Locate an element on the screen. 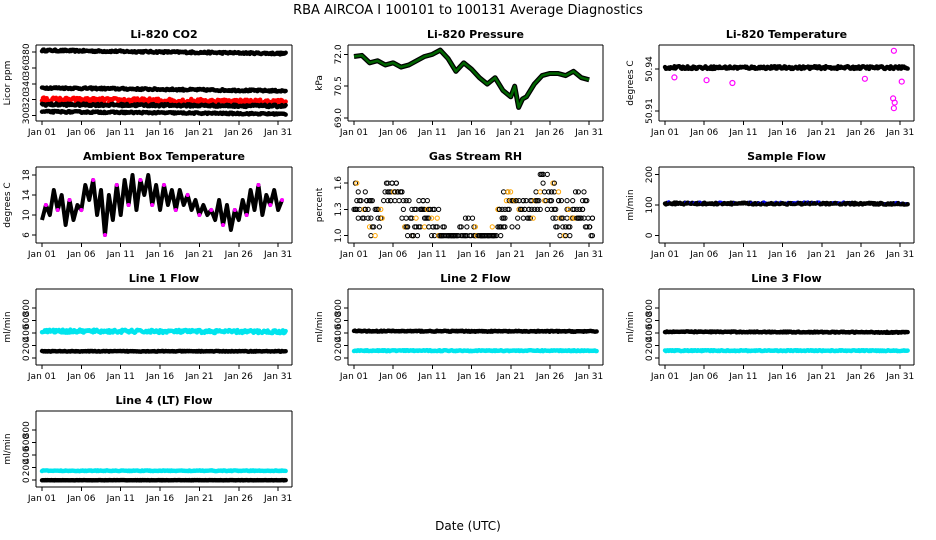 Image resolution: width=936 pixels, height=540 pixels. y-tick-label: 10 is located at coordinates (27, 215).